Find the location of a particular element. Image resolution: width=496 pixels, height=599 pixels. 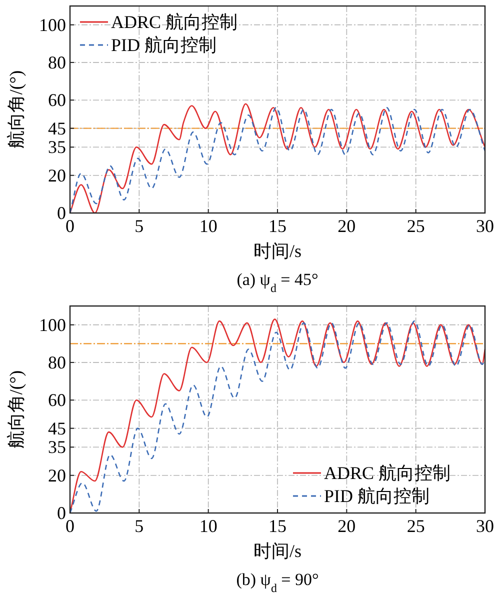

text: (a) ψ$_{d}$ = 45° is located at coordinates (277, 282).